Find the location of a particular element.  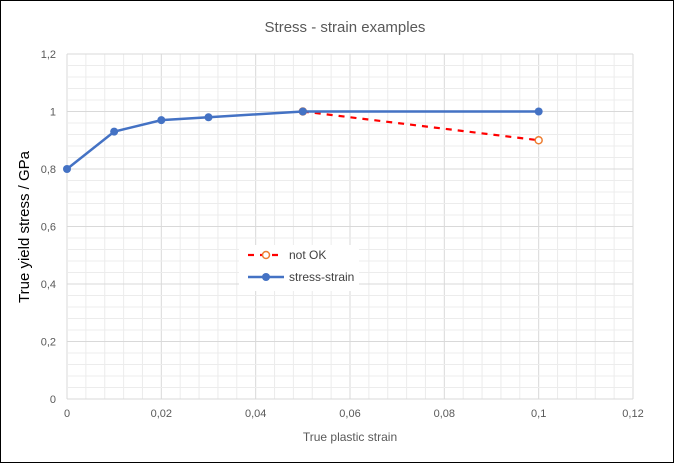

x-tick-label: 0,06 is located at coordinates (349, 414).